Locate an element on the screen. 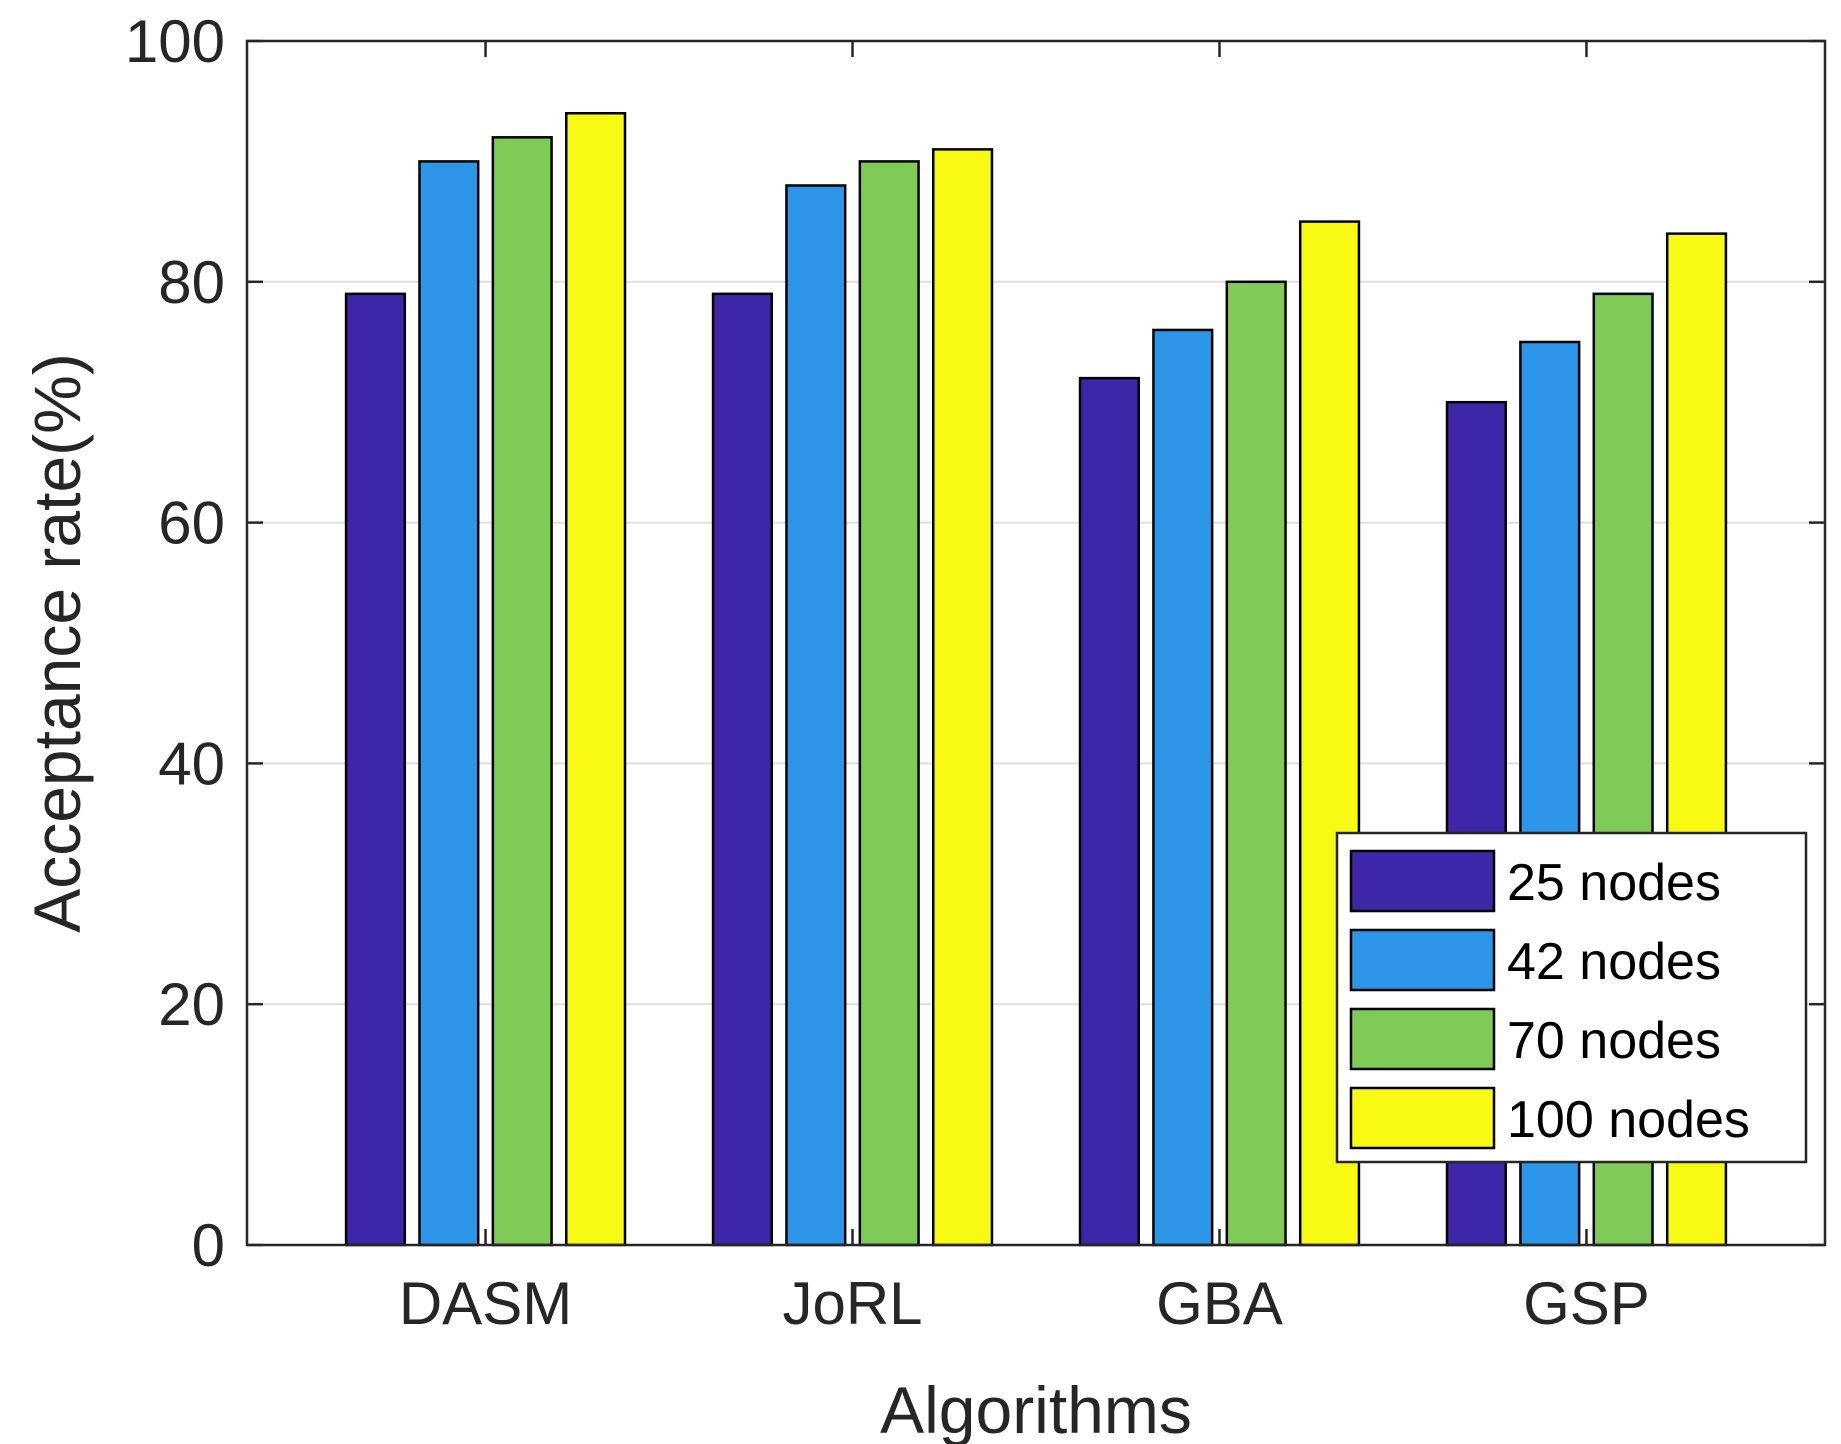 The width and height of the screenshot is (1841, 1444). bar-dasm-70-nodes is located at coordinates (522, 691).